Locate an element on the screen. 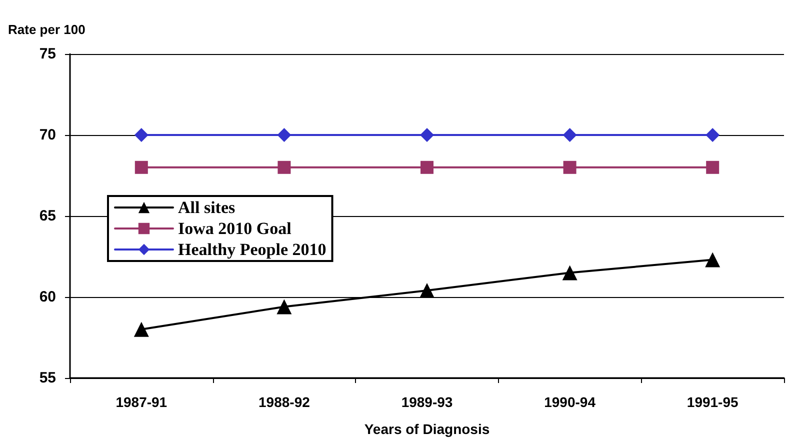  x-tick-label: 1987-91 is located at coordinates (142, 402).